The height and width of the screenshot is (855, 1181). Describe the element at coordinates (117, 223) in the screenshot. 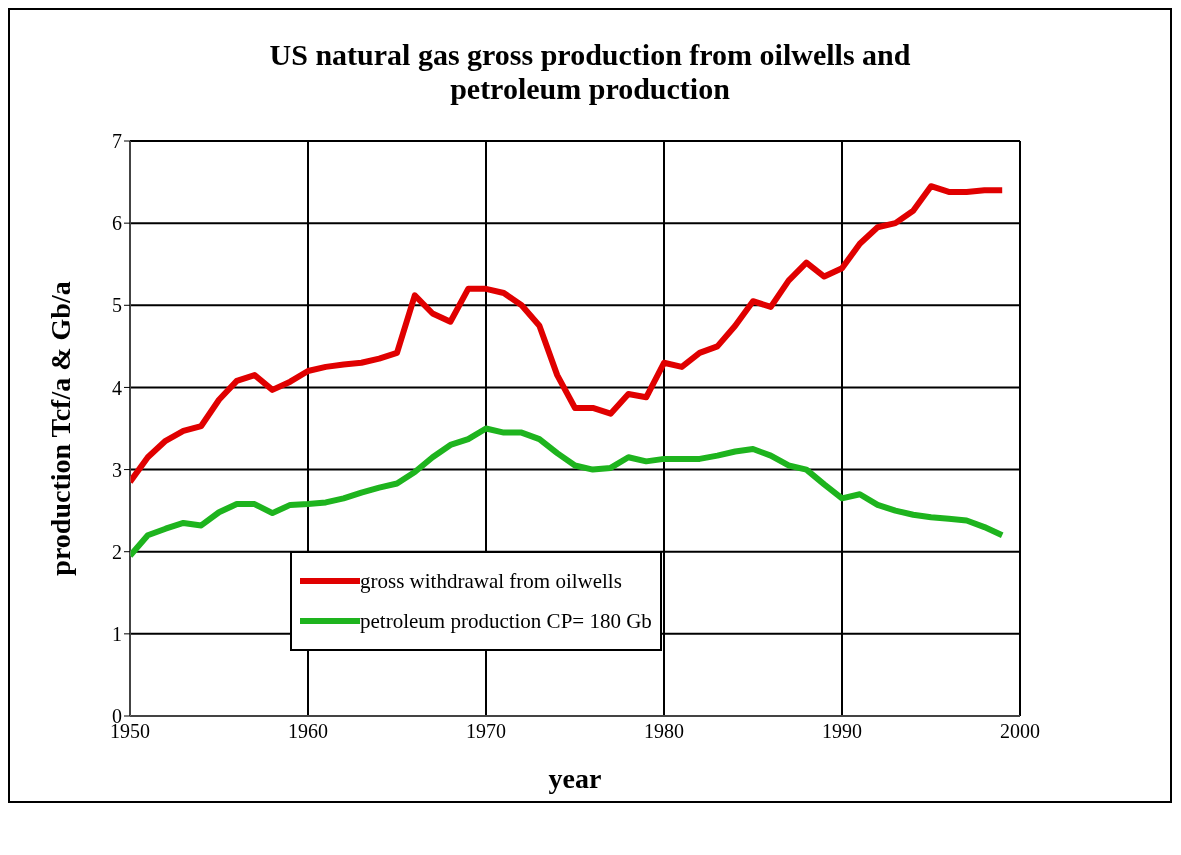

I see `y-tick-label: 6` at that location.